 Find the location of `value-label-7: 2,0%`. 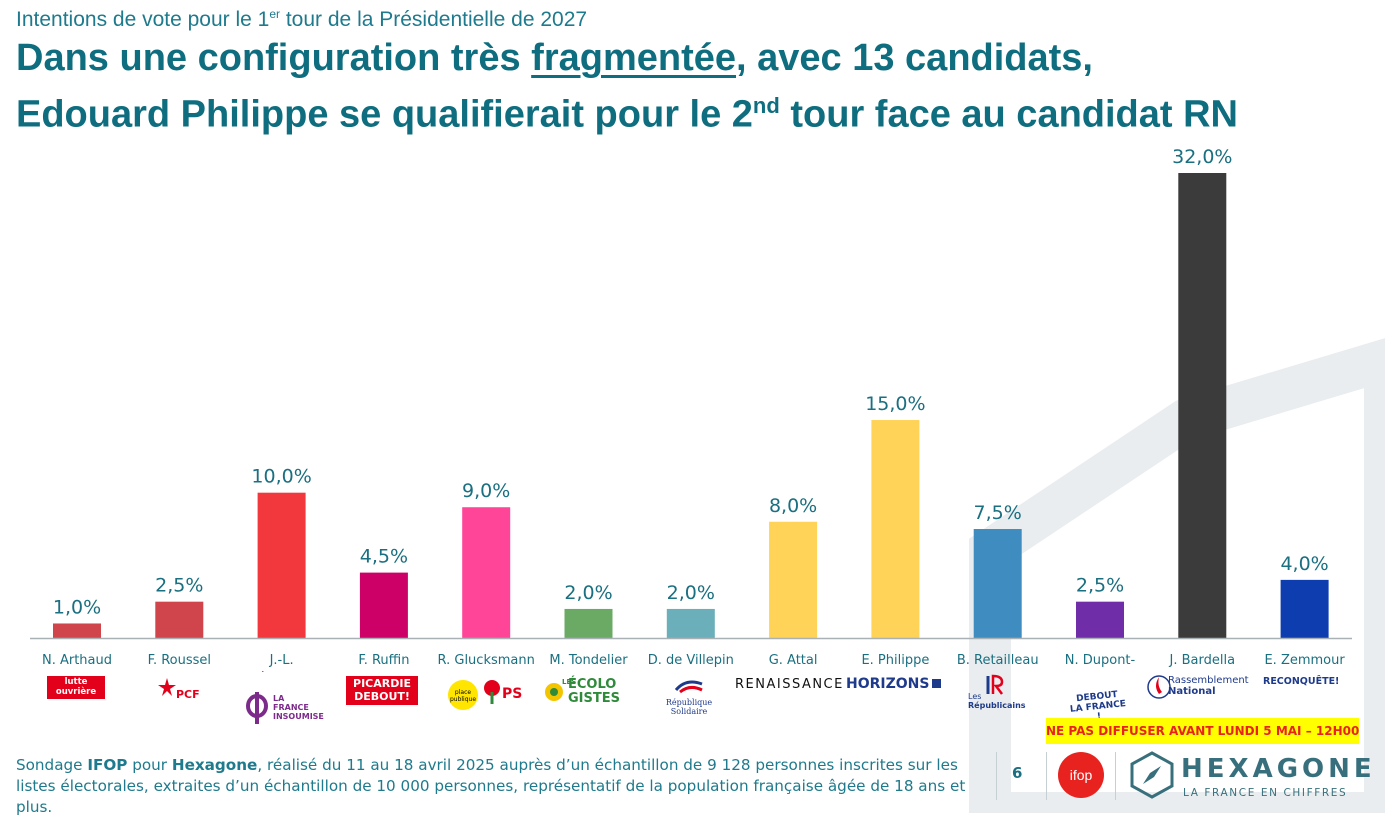

value-label-7: 2,0% is located at coordinates (691, 593).